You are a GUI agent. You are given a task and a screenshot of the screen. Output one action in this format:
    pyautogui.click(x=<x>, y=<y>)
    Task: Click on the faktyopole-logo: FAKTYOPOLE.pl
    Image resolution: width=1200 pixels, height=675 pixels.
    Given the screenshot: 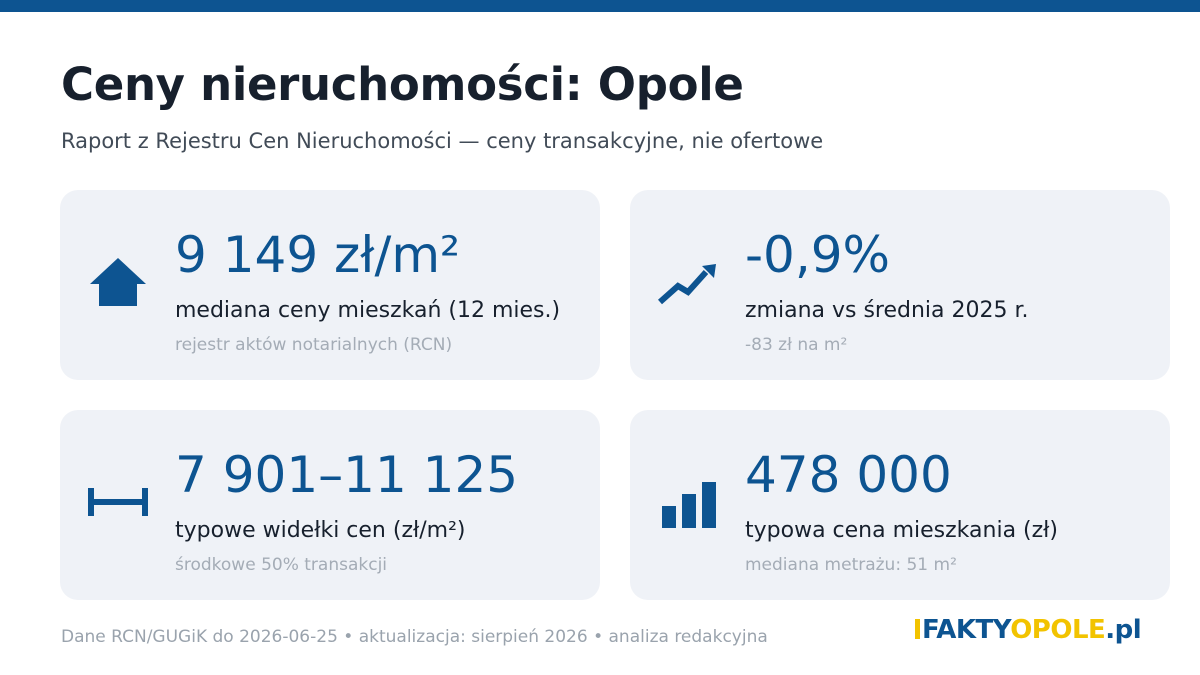 What is the action you would take?
    pyautogui.click(x=1028, y=630)
    